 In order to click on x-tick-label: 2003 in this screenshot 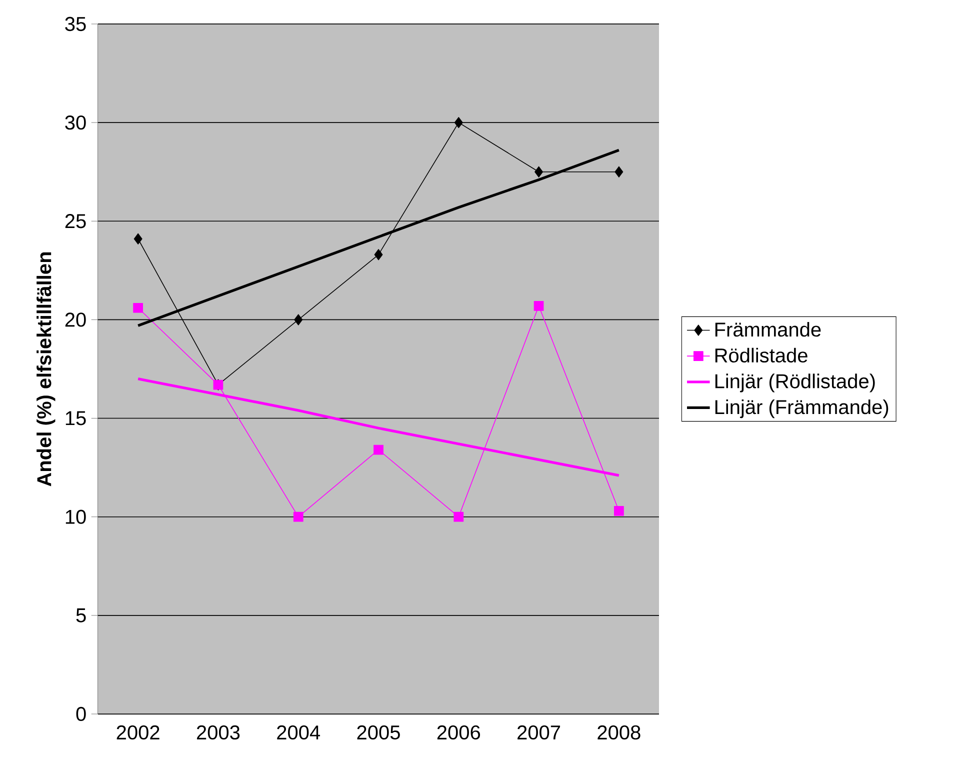, I will do `click(218, 732)`.